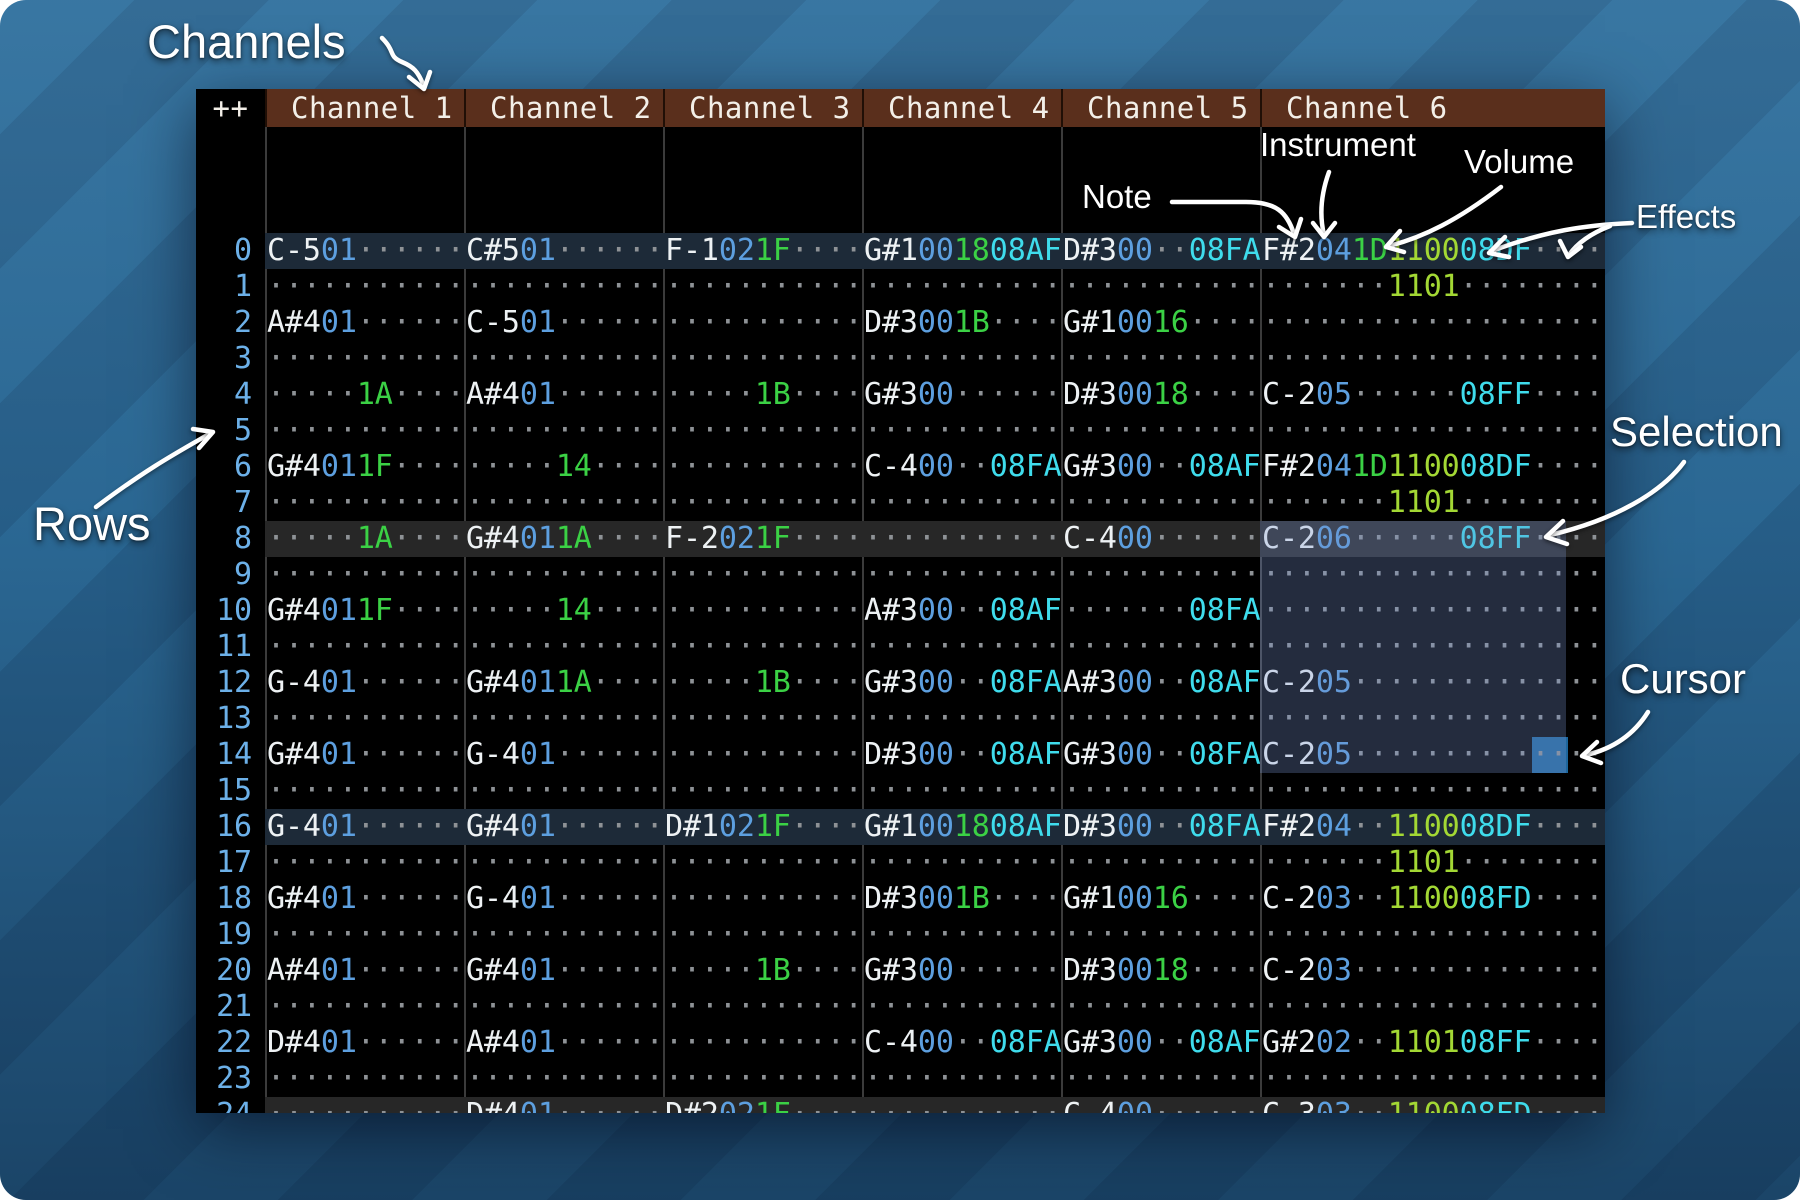 Image resolution: width=1800 pixels, height=1200 pixels. I want to click on pattern-cell: ·····1A····, so click(364, 539).